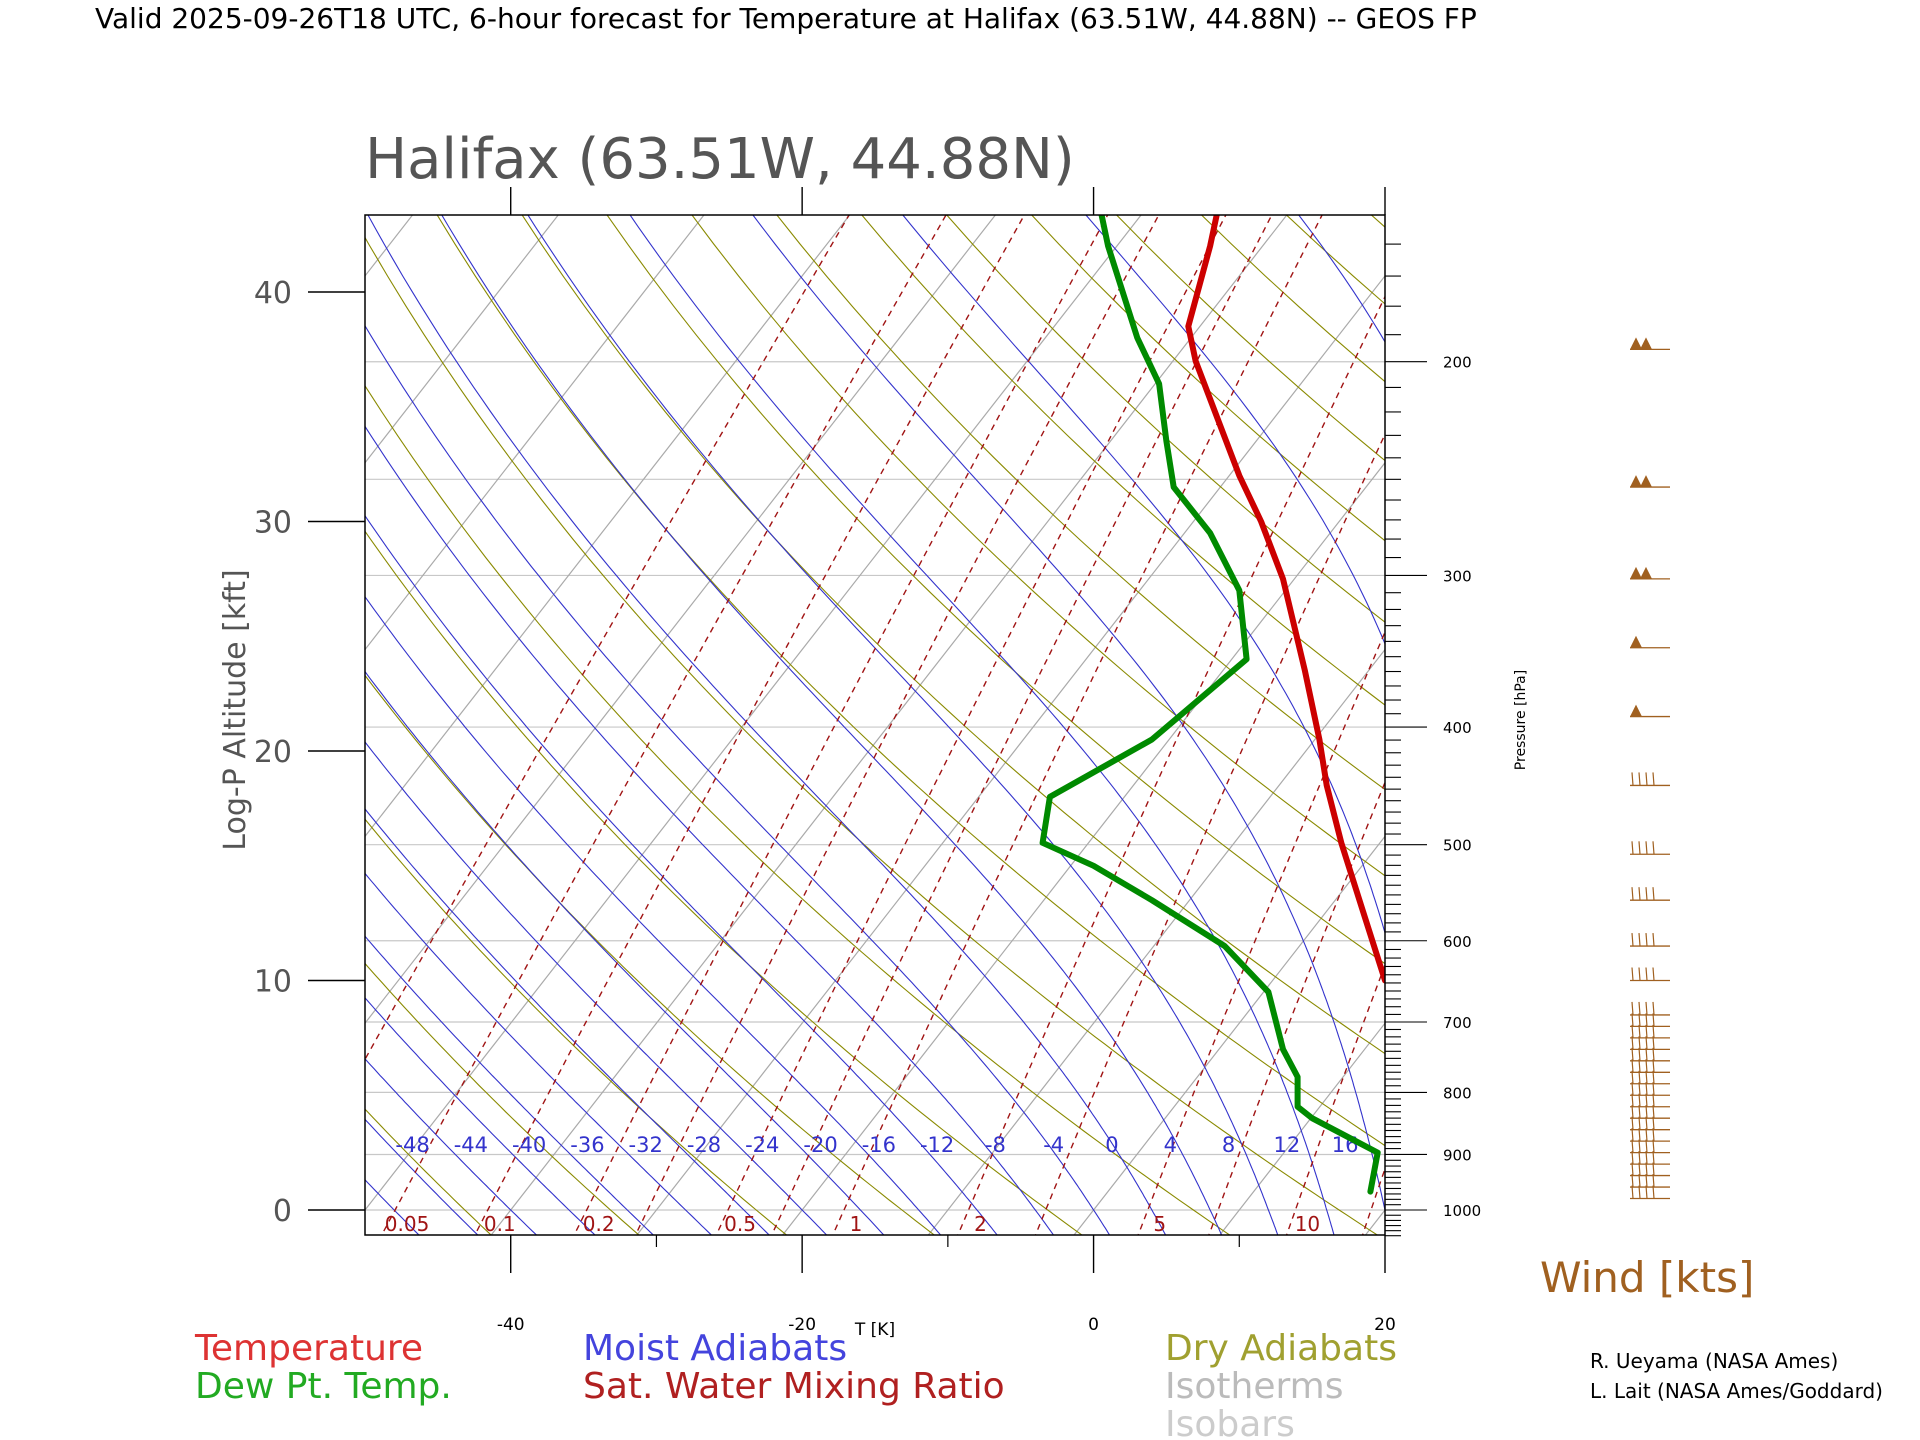 The height and width of the screenshot is (1440, 1920). I want to click on moist-adiabat-label: 12, so click(1286, 1145).